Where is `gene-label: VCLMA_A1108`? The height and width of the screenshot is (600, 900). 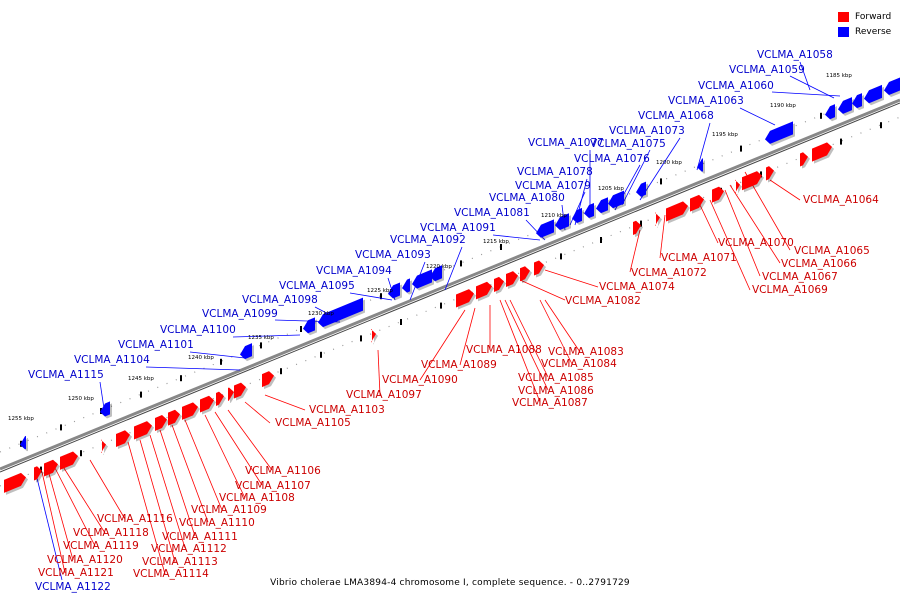
gene-label: VCLMA_A1108 is located at coordinates (257, 498).